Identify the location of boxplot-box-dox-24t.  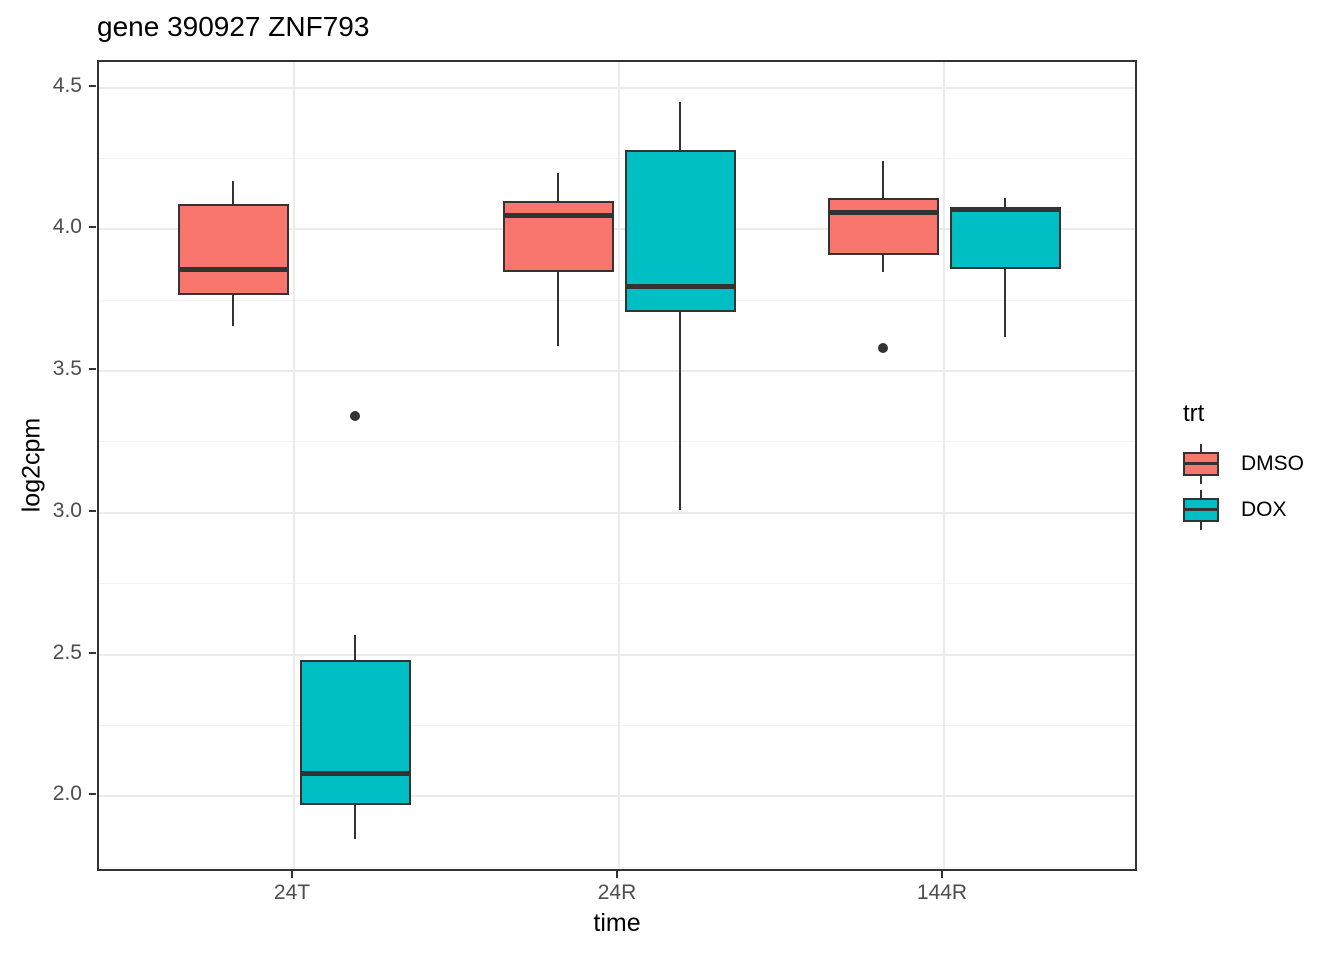
(355, 732).